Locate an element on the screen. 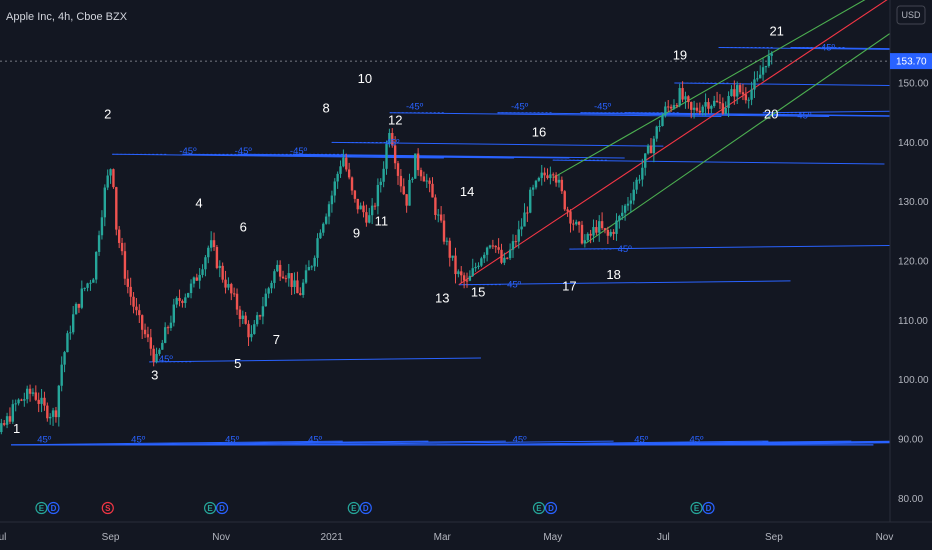  currency-label: USD is located at coordinates (911, 15).